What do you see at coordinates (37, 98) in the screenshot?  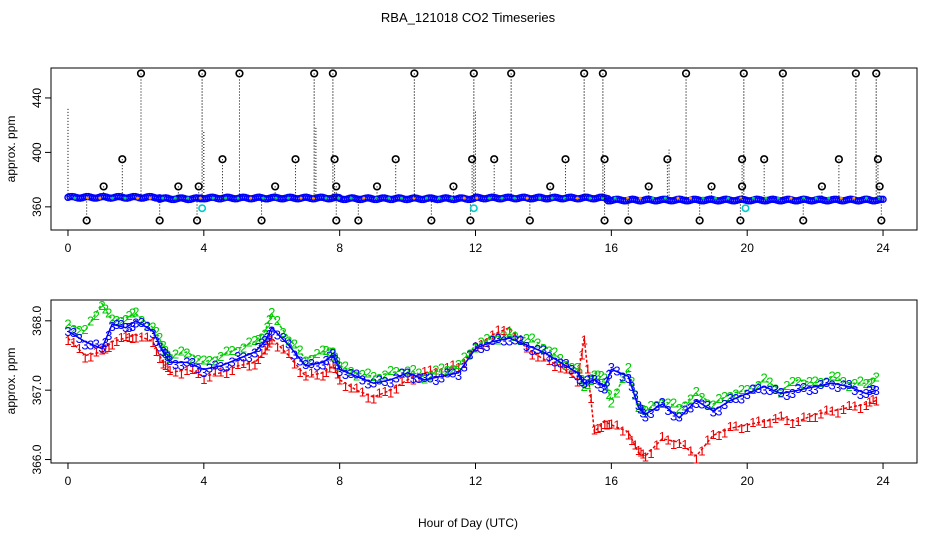 I see `y-tick-label: 440` at bounding box center [37, 98].